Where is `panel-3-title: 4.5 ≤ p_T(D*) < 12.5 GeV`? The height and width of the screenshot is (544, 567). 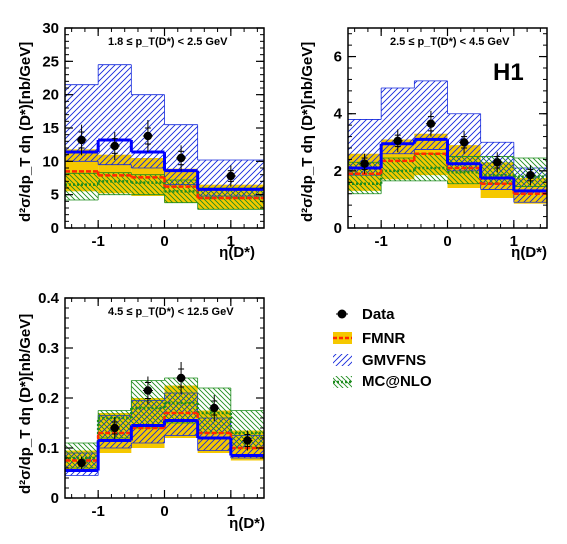
panel-3-title: 4.5 ≤ p_T(D*) < 12.5 GeV is located at coordinates (171, 312).